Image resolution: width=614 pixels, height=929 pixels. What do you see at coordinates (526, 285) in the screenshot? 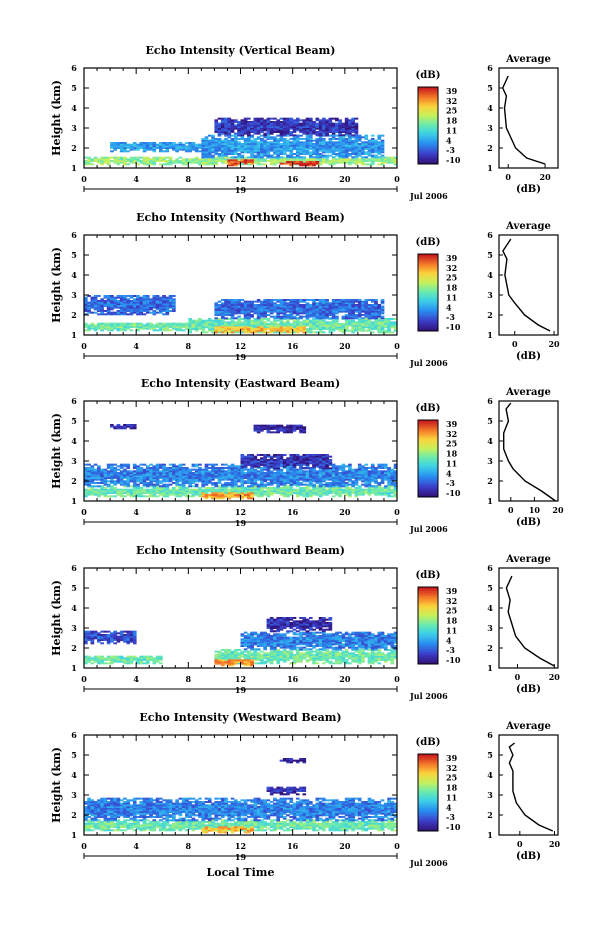
I see `profile-line` at bounding box center [526, 285].